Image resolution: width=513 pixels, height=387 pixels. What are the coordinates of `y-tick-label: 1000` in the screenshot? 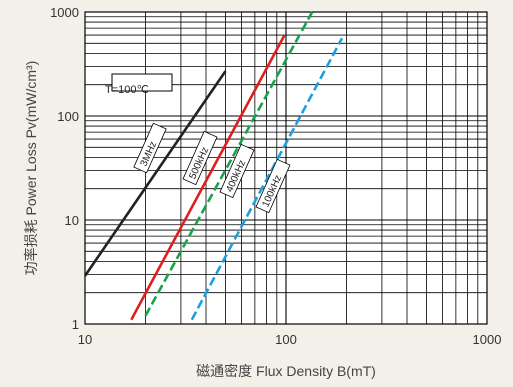 It's located at (64, 12).